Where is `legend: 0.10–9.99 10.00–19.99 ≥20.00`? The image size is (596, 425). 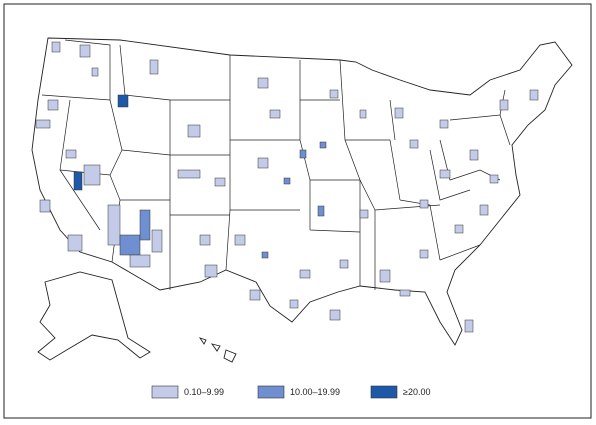
legend: 0.10–9.99 10.00–19.99 ≥20.00 is located at coordinates (290, 392).